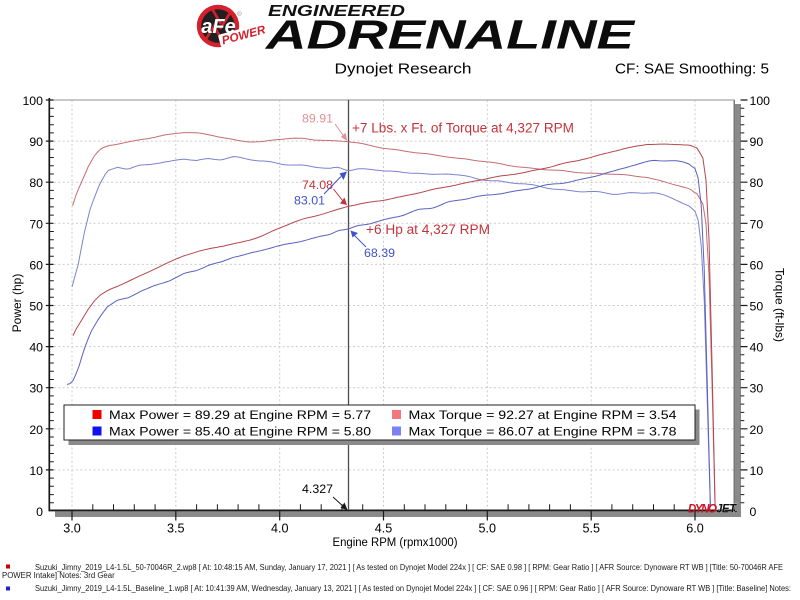  What do you see at coordinates (72, 528) in the screenshot?
I see `svg-text: 3.0` at bounding box center [72, 528].